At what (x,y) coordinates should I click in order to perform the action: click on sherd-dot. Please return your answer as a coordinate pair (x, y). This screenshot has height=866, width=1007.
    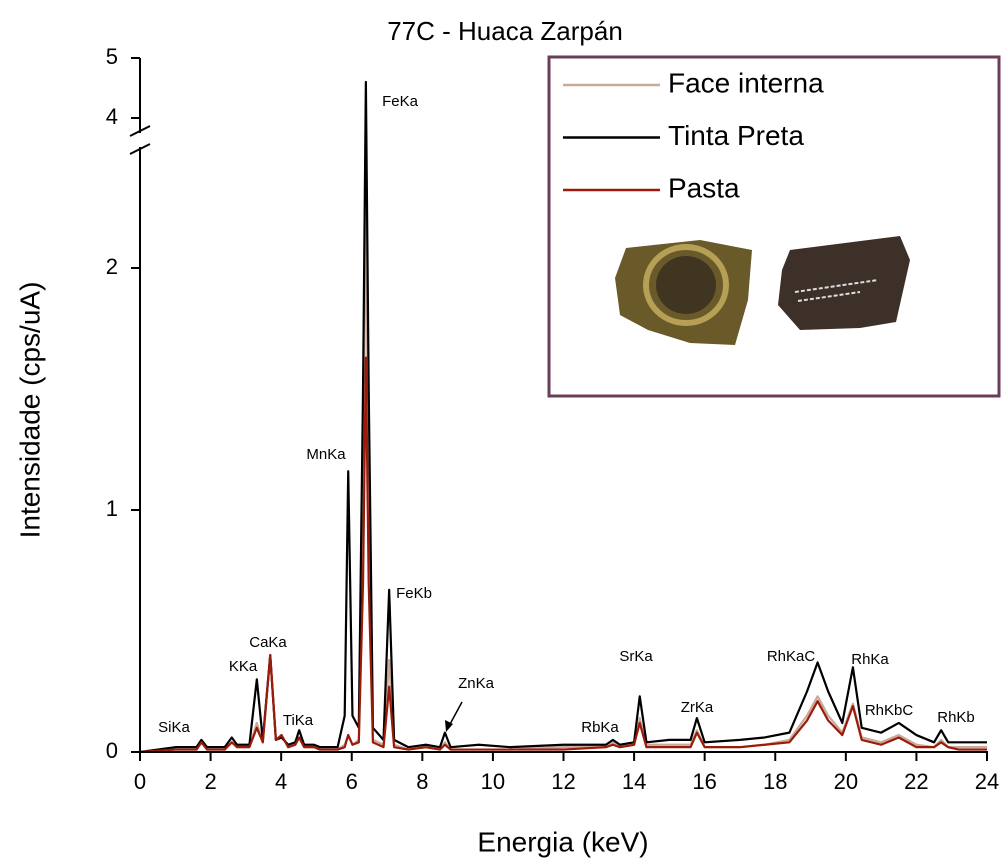
    Looking at the image, I should click on (686, 285).